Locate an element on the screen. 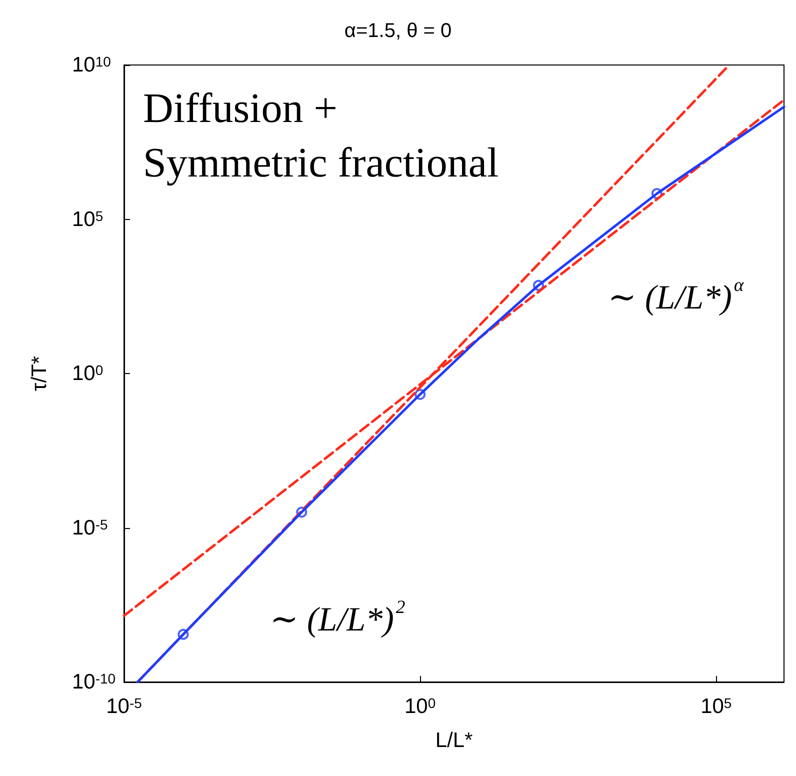 This screenshot has height=776, width=796. chart-title: α=1.5, θ = 0 is located at coordinates (398, 31).